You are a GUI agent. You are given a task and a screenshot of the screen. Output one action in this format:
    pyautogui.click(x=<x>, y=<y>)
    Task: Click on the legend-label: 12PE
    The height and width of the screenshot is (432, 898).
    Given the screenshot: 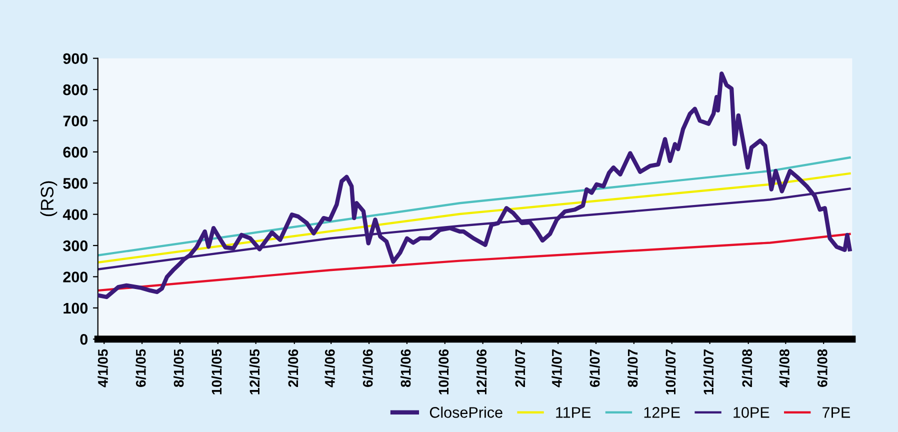 What is the action you would take?
    pyautogui.click(x=662, y=412)
    